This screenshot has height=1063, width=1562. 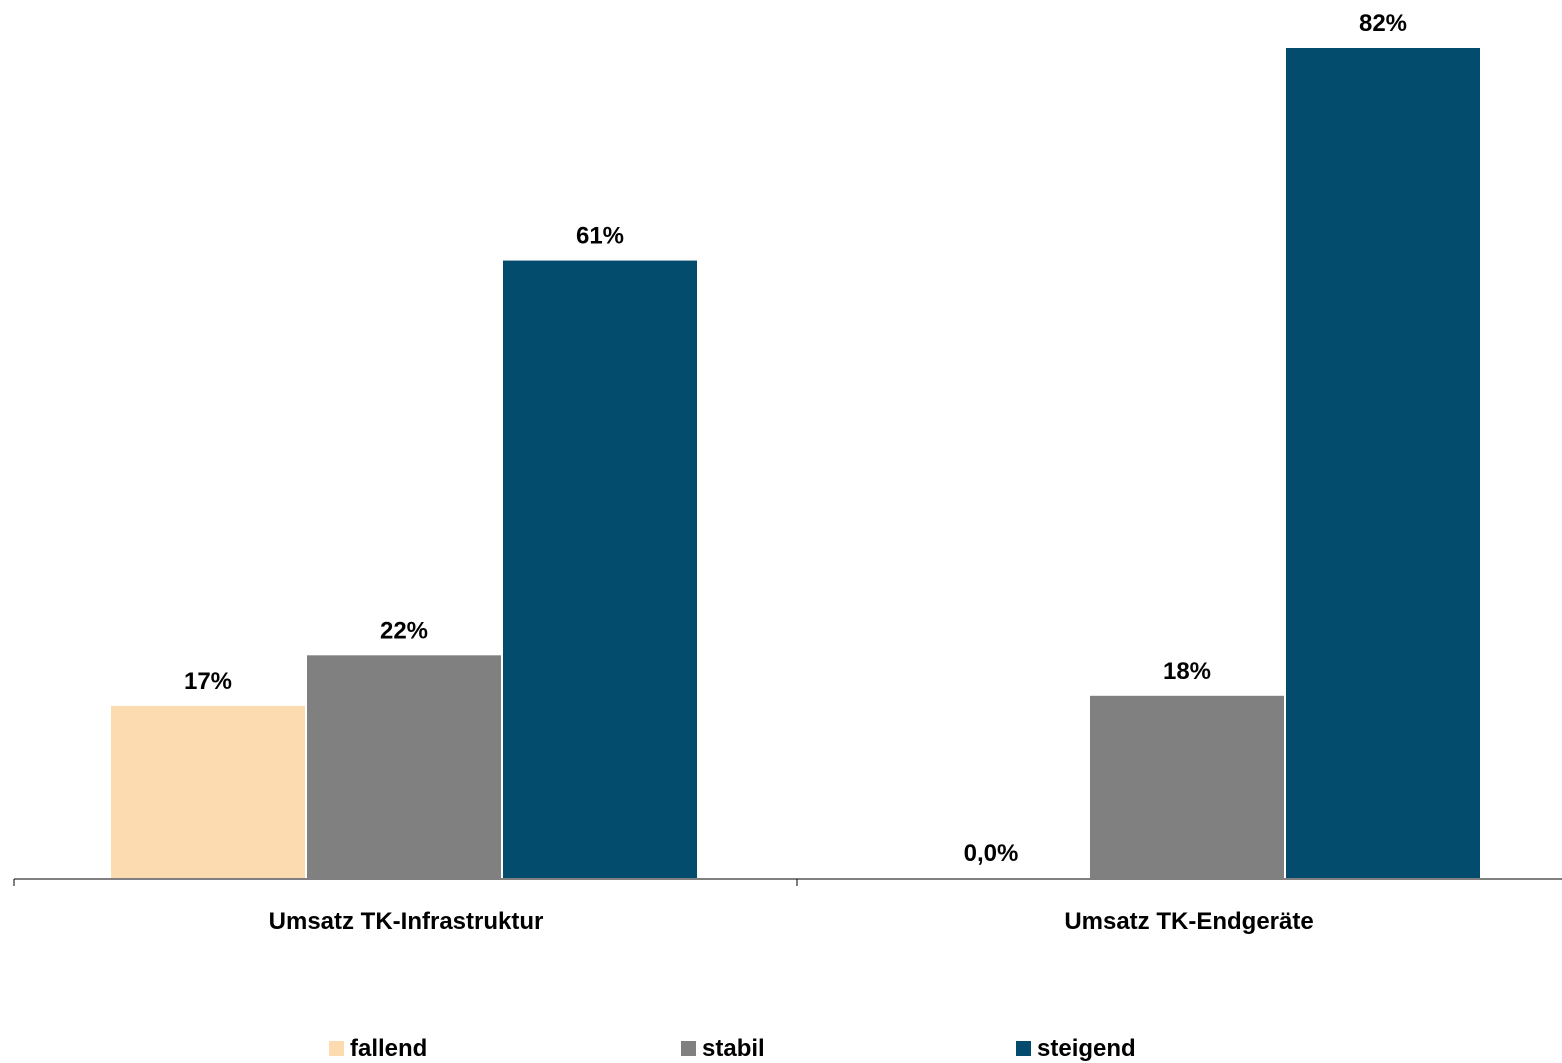 I want to click on legend-label-fallend: fallend, so click(x=389, y=1048).